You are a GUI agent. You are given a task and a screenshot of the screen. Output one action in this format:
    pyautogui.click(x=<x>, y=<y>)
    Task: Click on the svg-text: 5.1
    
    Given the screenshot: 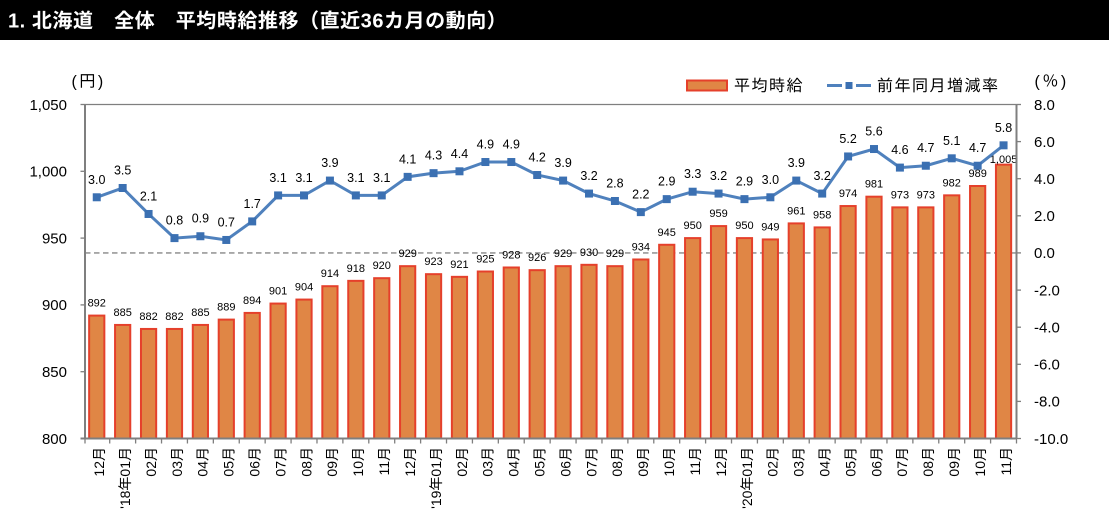 What is the action you would take?
    pyautogui.click(x=951, y=141)
    